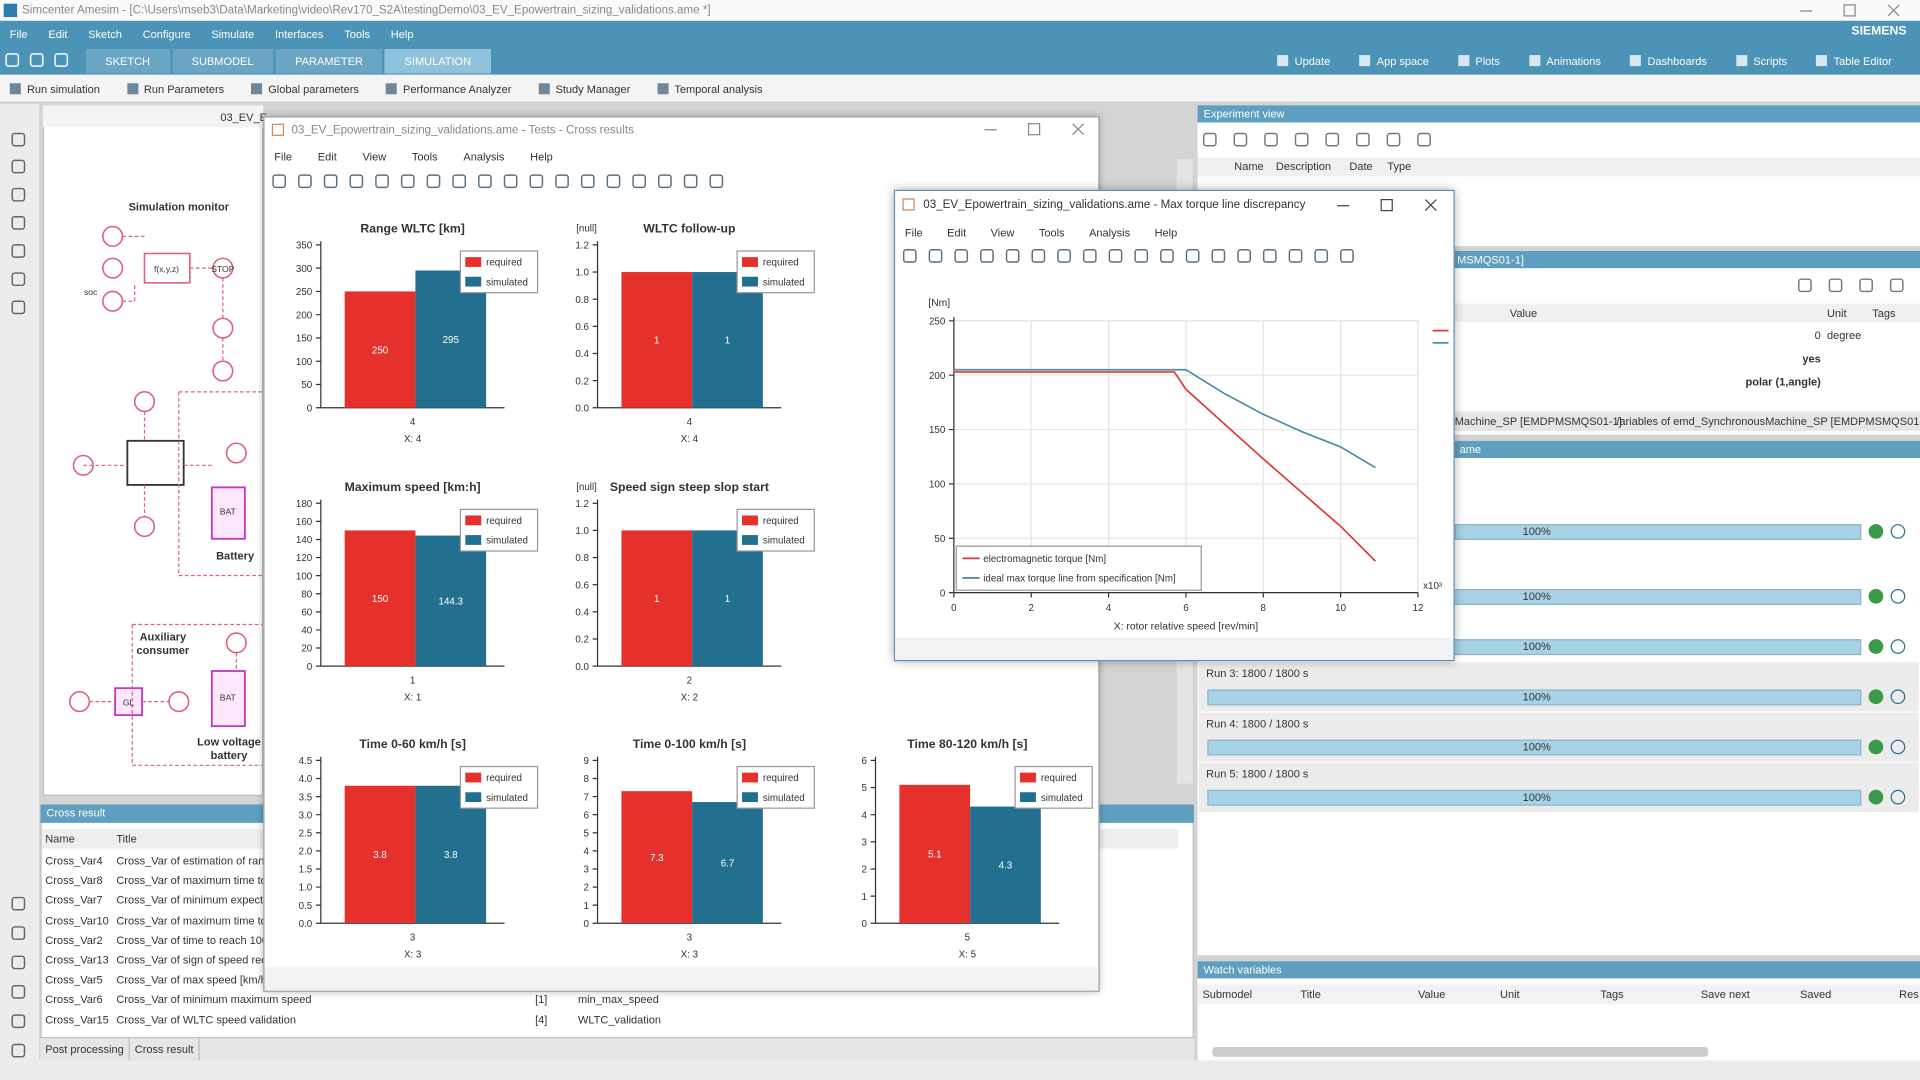  What do you see at coordinates (1479, 60) in the screenshot?
I see `ribbon-tool: Plots` at bounding box center [1479, 60].